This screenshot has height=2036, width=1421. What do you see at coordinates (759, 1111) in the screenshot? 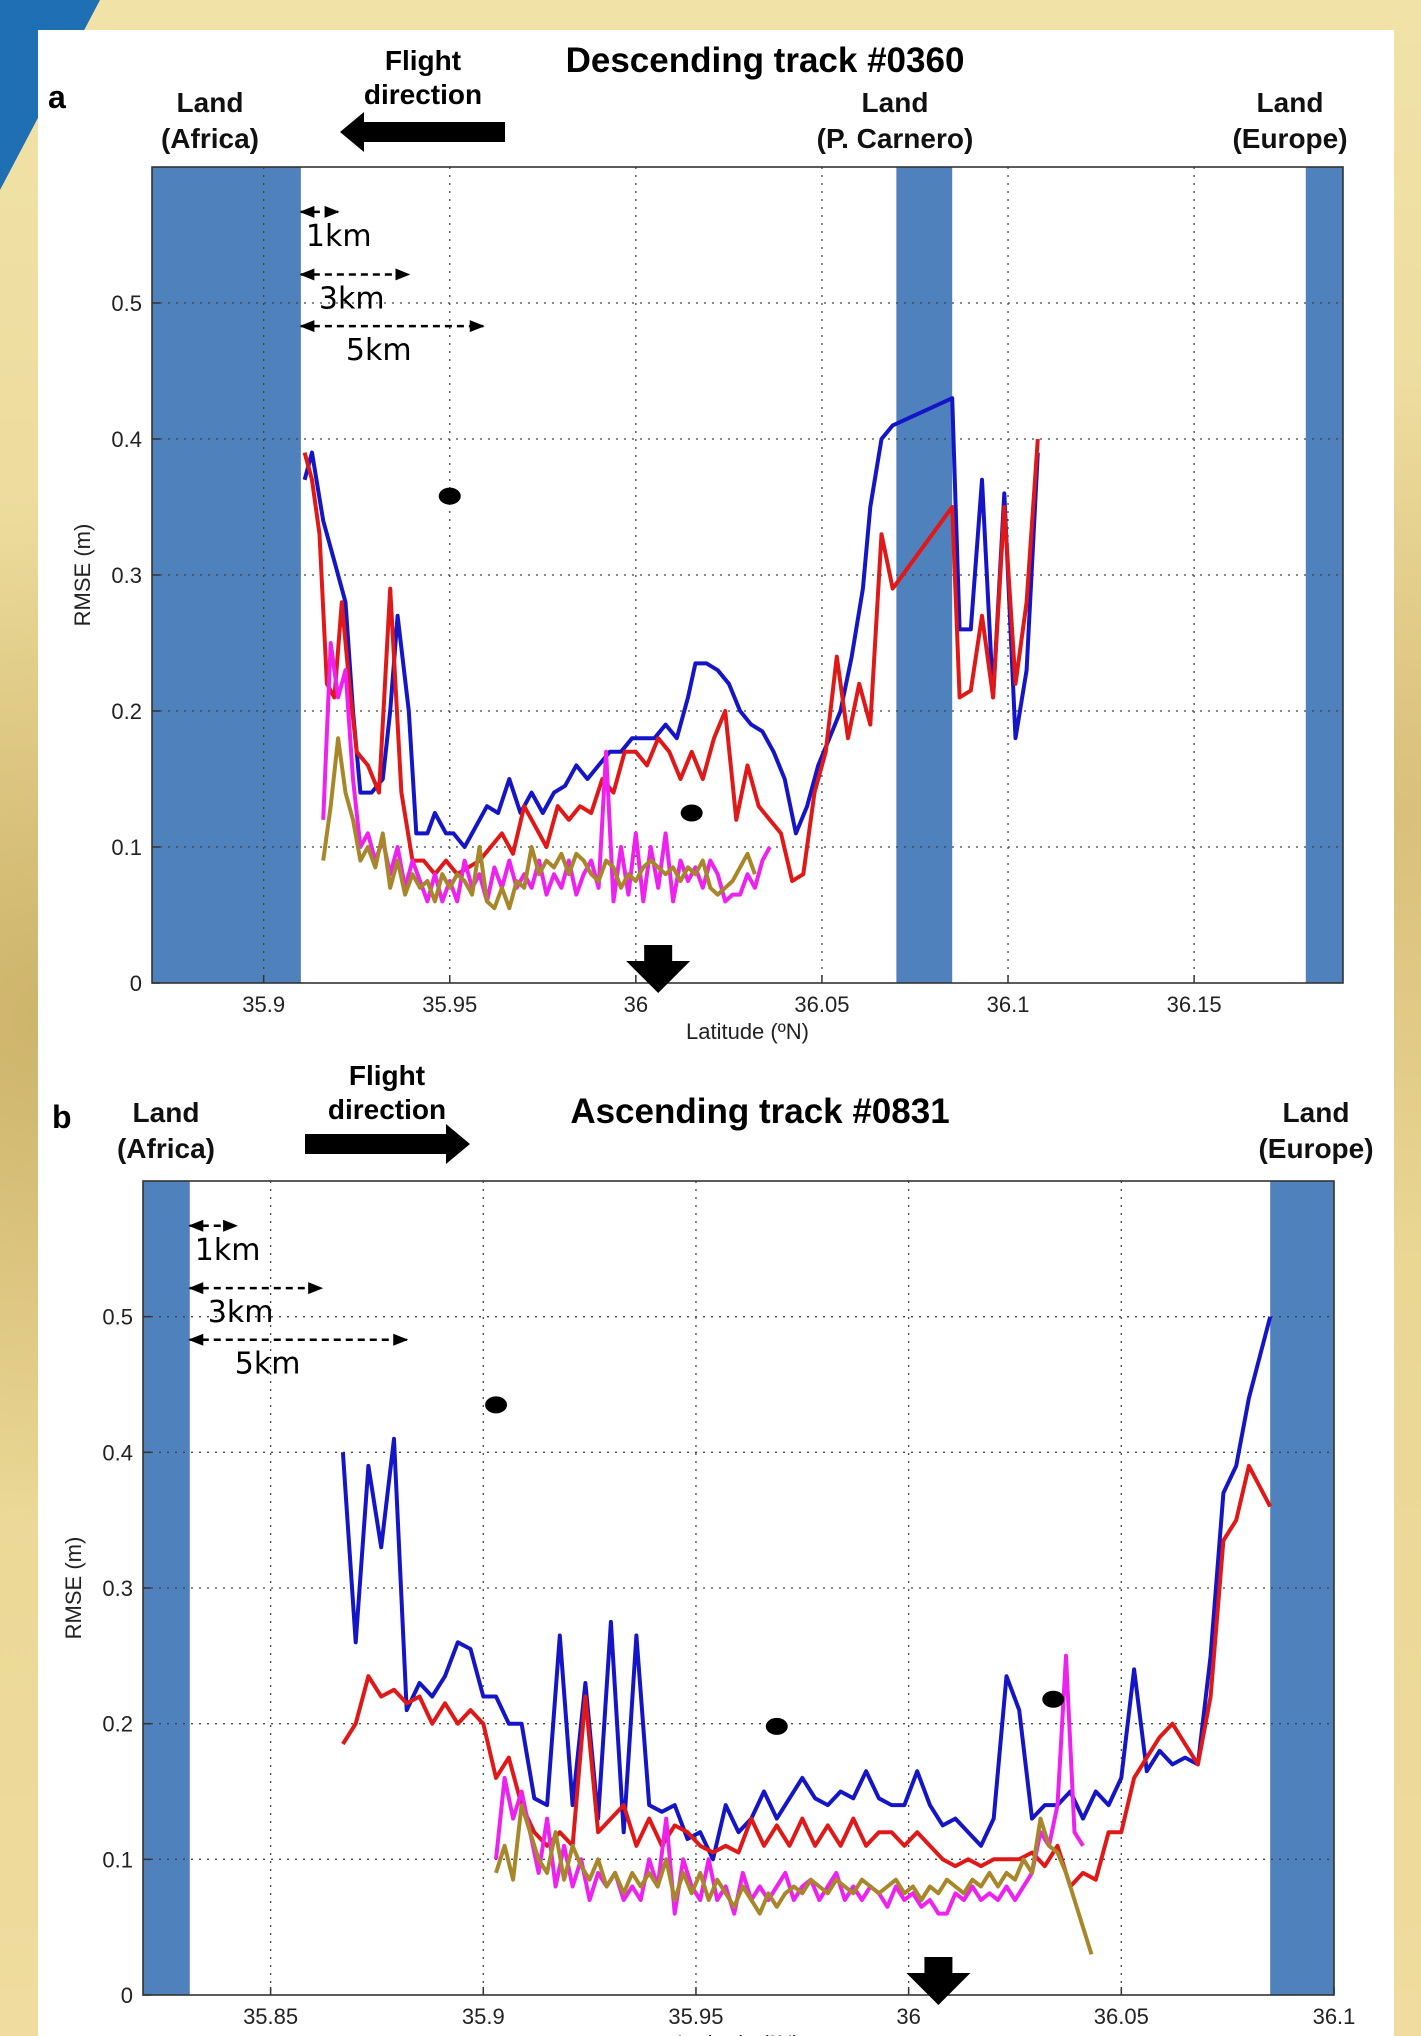
I see `chart-title: Ascending track #0831` at bounding box center [759, 1111].